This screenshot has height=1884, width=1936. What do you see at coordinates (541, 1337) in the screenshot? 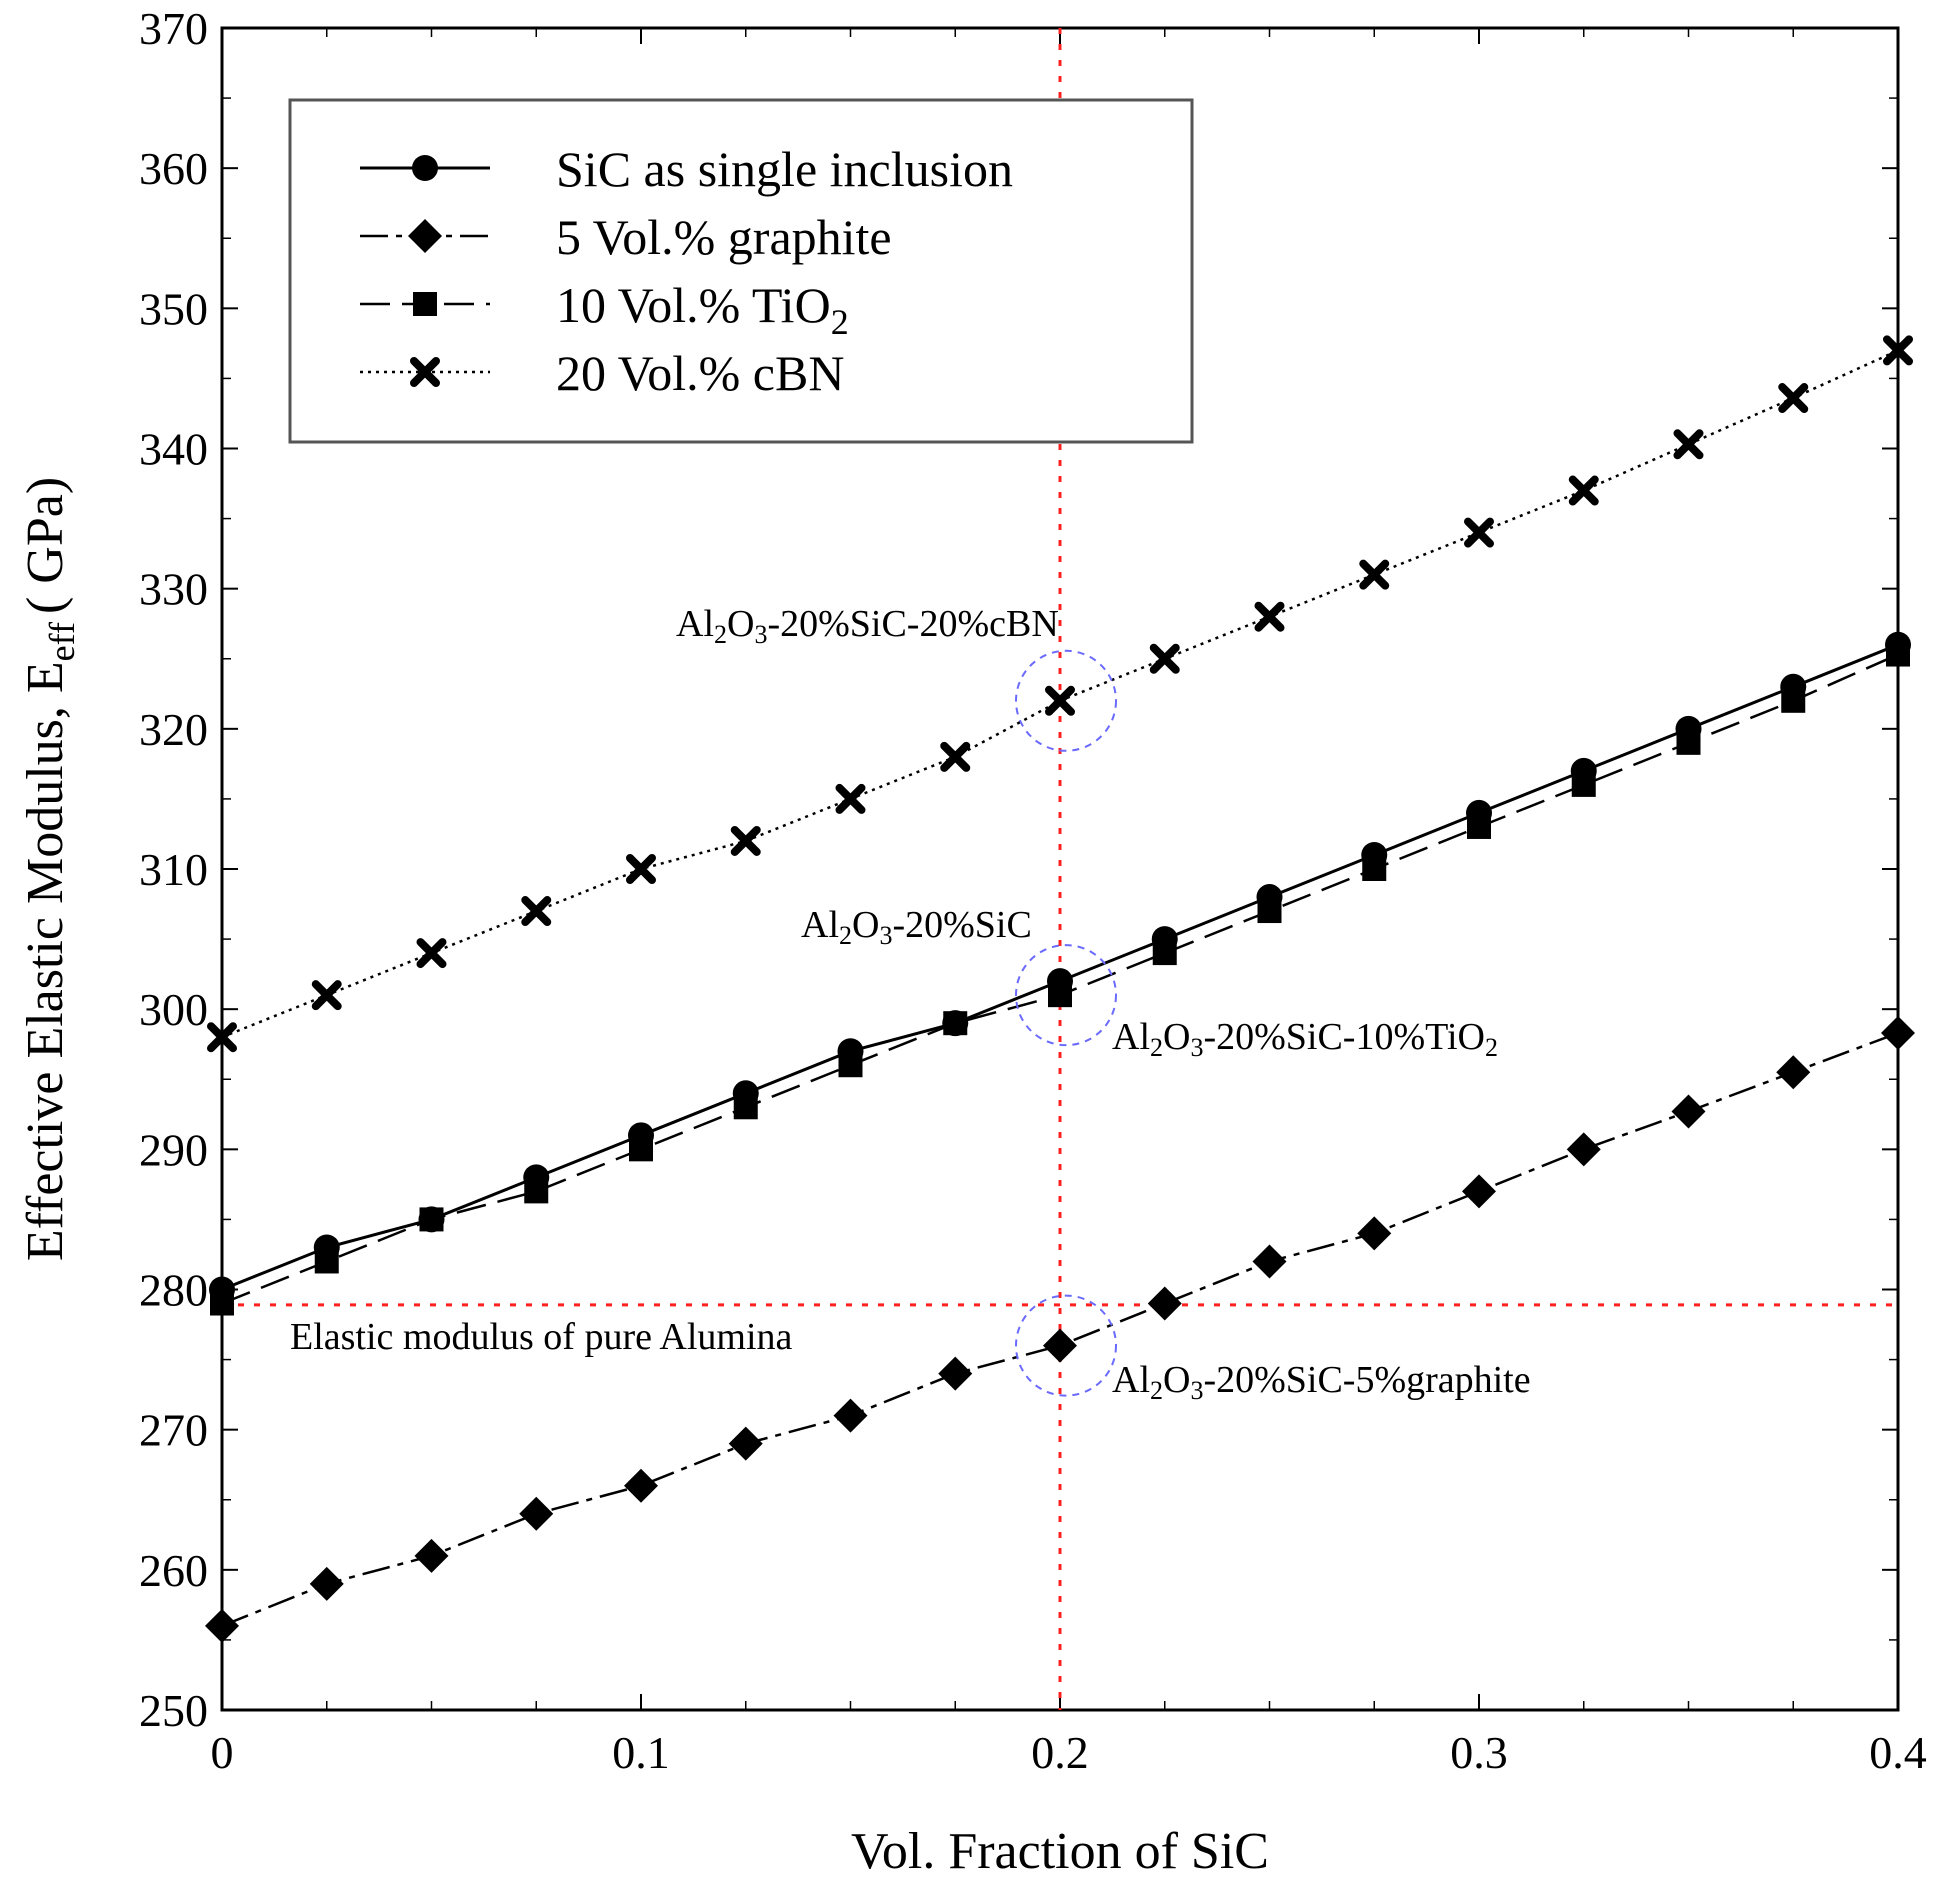
I see `pure-alumina-label: Elastic modulus of pure Alumina` at bounding box center [541, 1337].